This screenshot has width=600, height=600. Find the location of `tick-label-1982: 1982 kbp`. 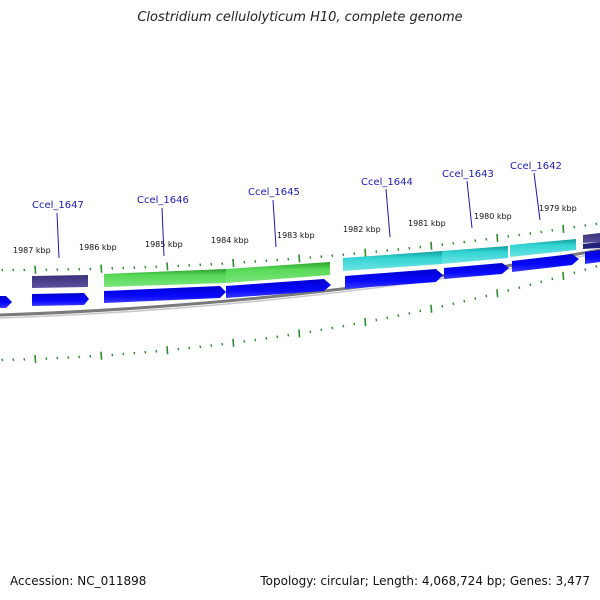

tick-label-1982: 1982 kbp is located at coordinates (362, 229).